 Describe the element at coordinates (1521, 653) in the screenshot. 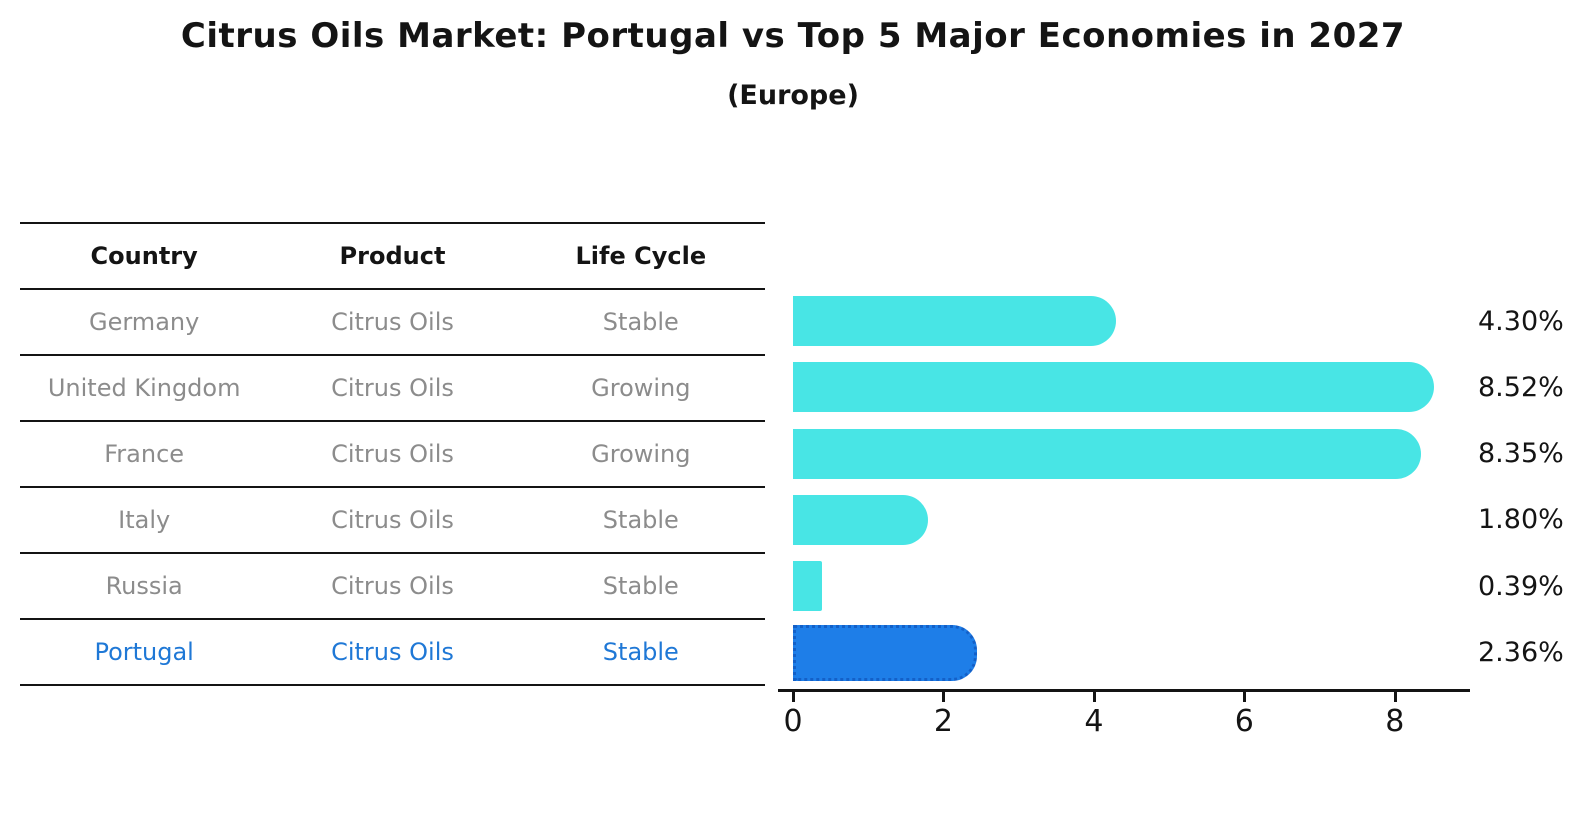

I see `bar-value-label: 2.36%` at that location.